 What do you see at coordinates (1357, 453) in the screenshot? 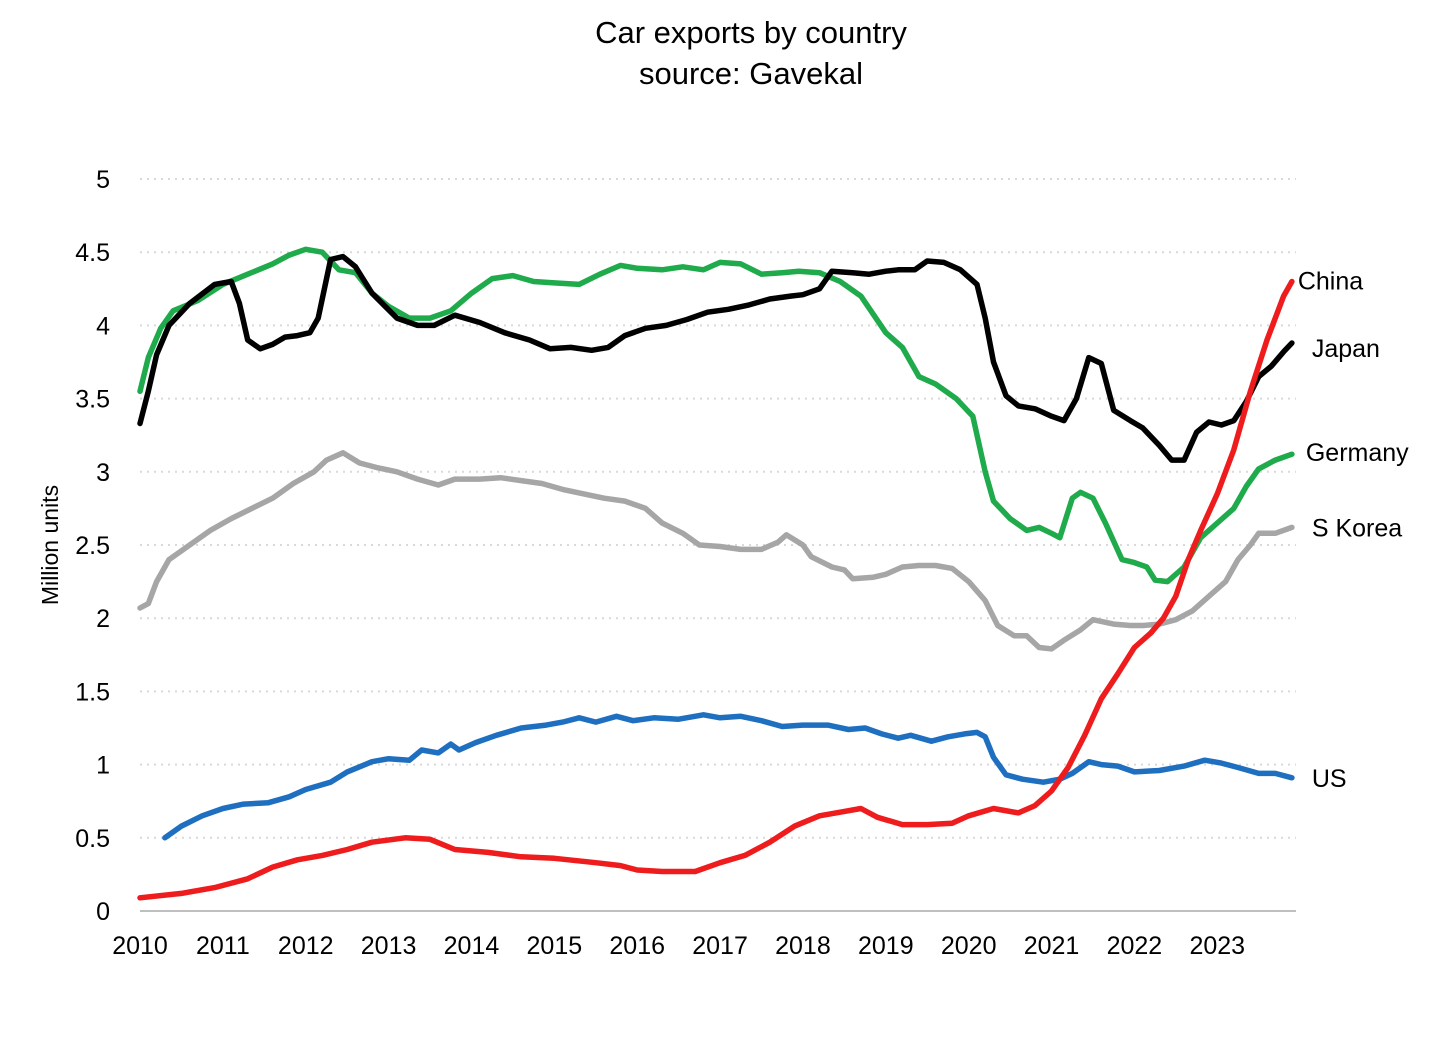
I see `series-label-germany: Germany` at bounding box center [1357, 453].